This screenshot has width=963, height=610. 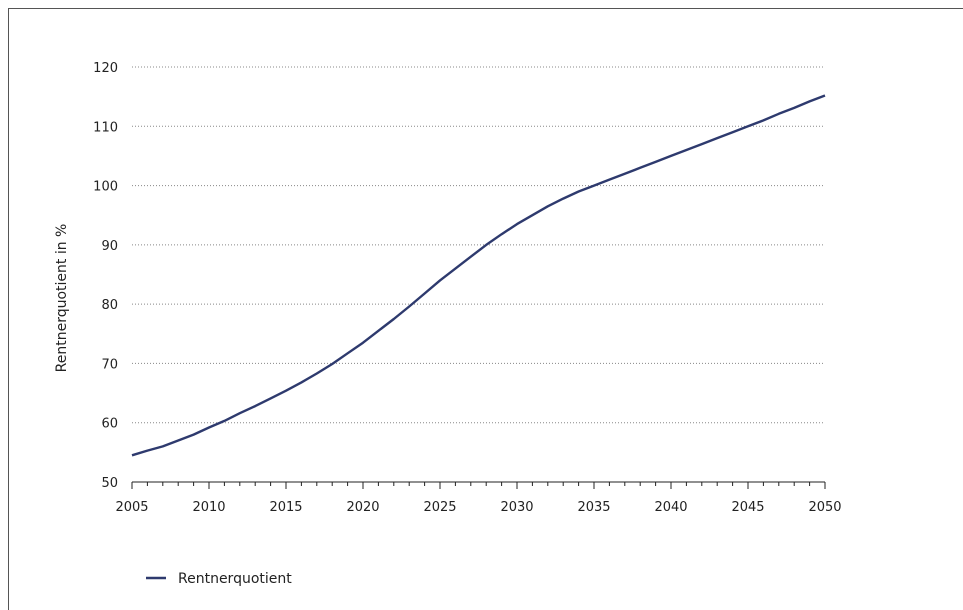 I want to click on y-tick-label-90: 90, so click(x=109, y=246).